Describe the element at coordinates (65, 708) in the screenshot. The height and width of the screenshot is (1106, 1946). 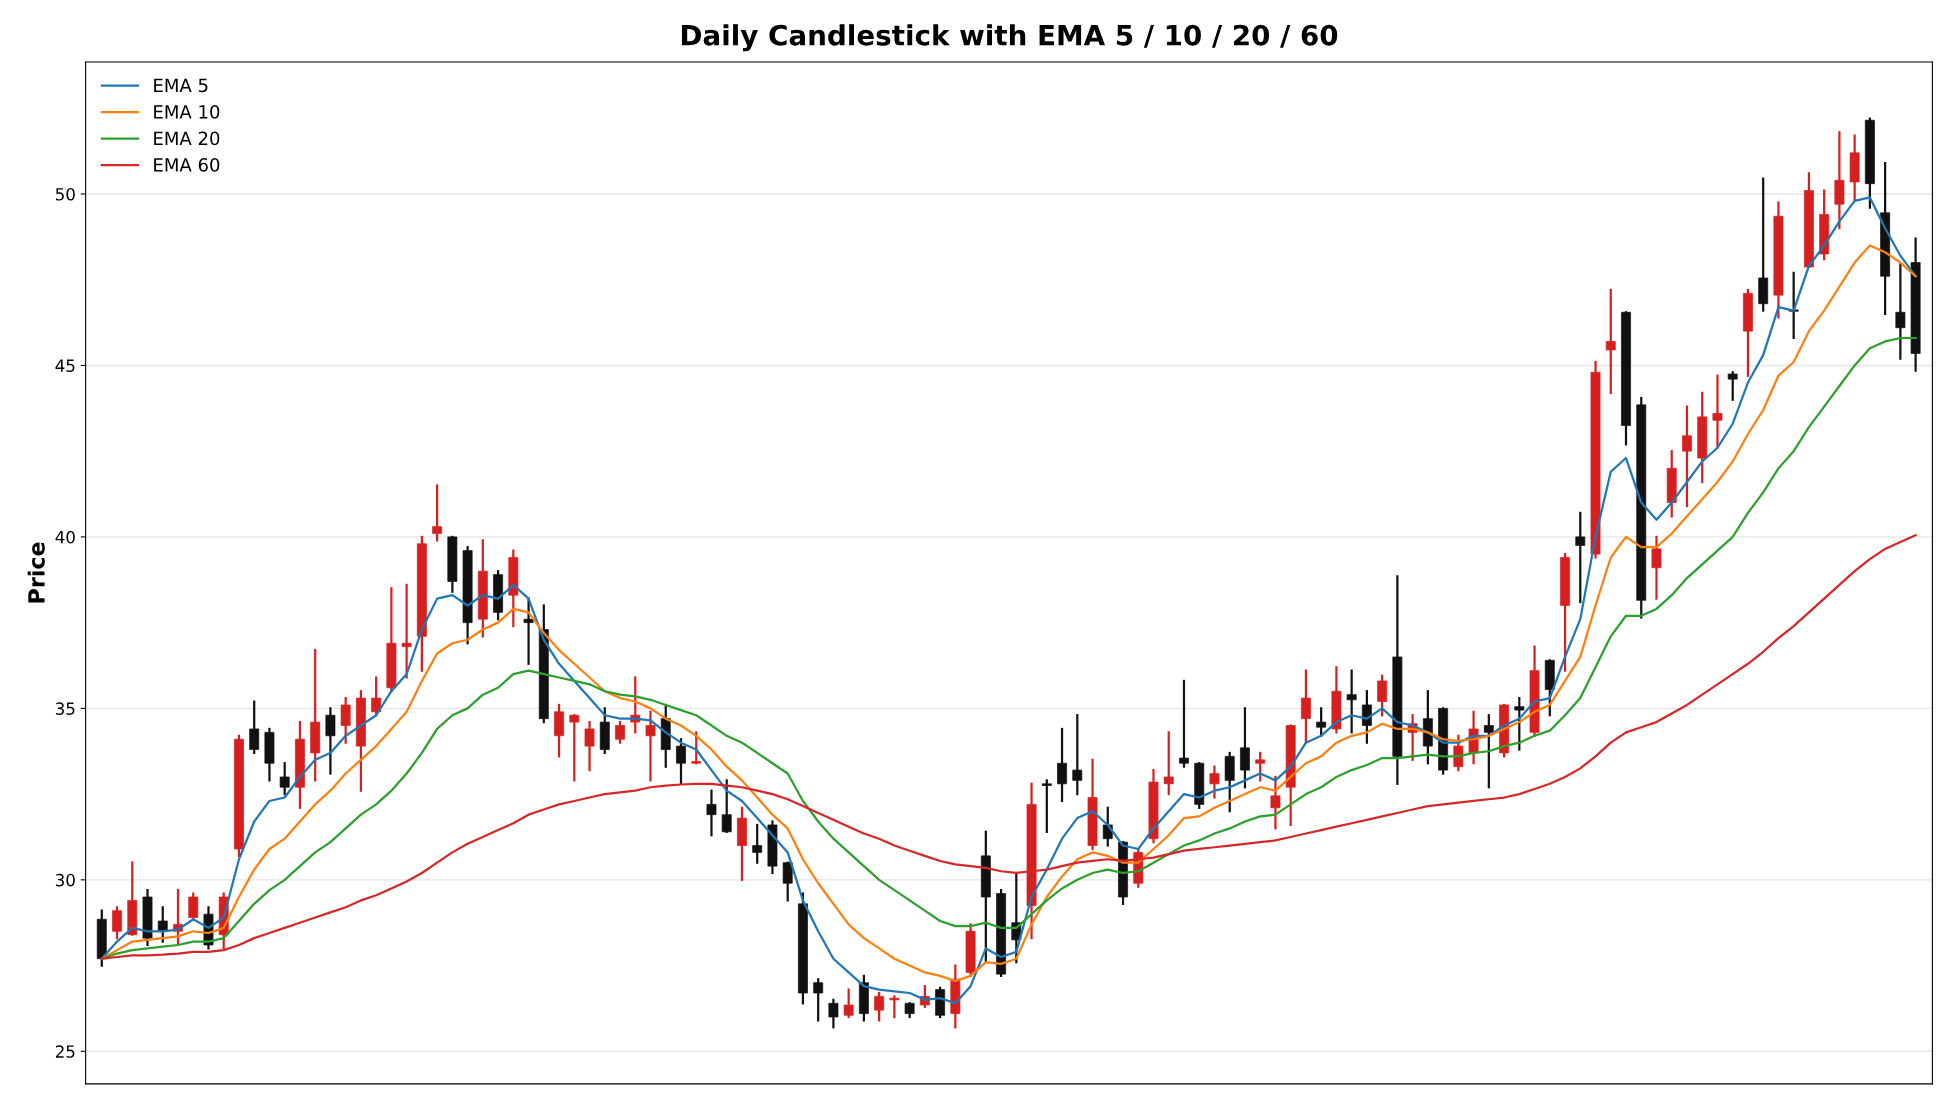
I see `y-tick-label: 35` at that location.